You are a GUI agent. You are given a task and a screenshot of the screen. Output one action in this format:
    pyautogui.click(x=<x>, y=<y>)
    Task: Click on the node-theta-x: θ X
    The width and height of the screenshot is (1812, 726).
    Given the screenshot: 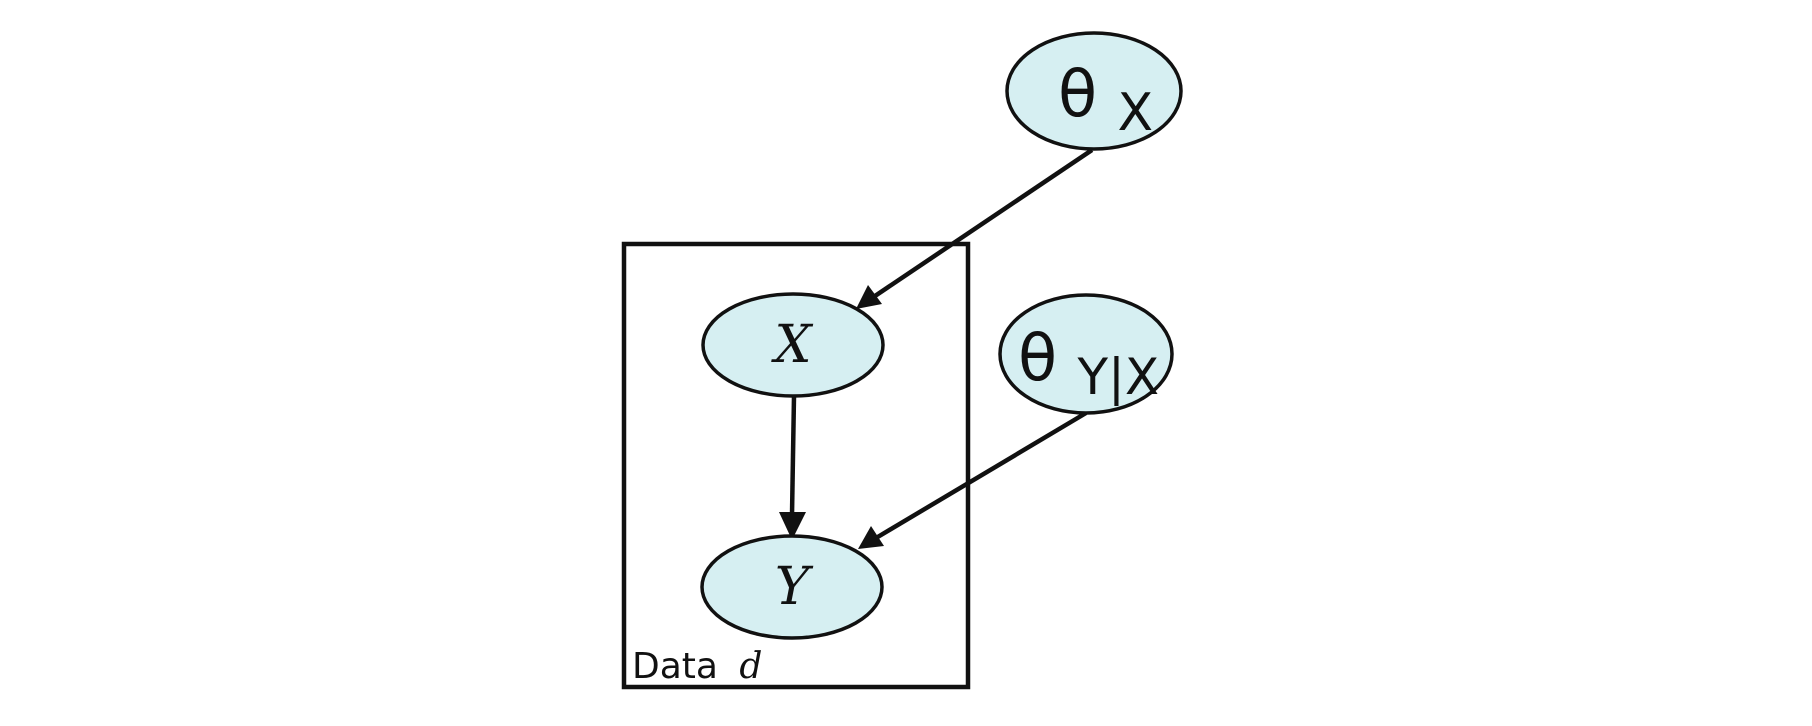 What is the action you would take?
    pyautogui.click(x=1094, y=91)
    